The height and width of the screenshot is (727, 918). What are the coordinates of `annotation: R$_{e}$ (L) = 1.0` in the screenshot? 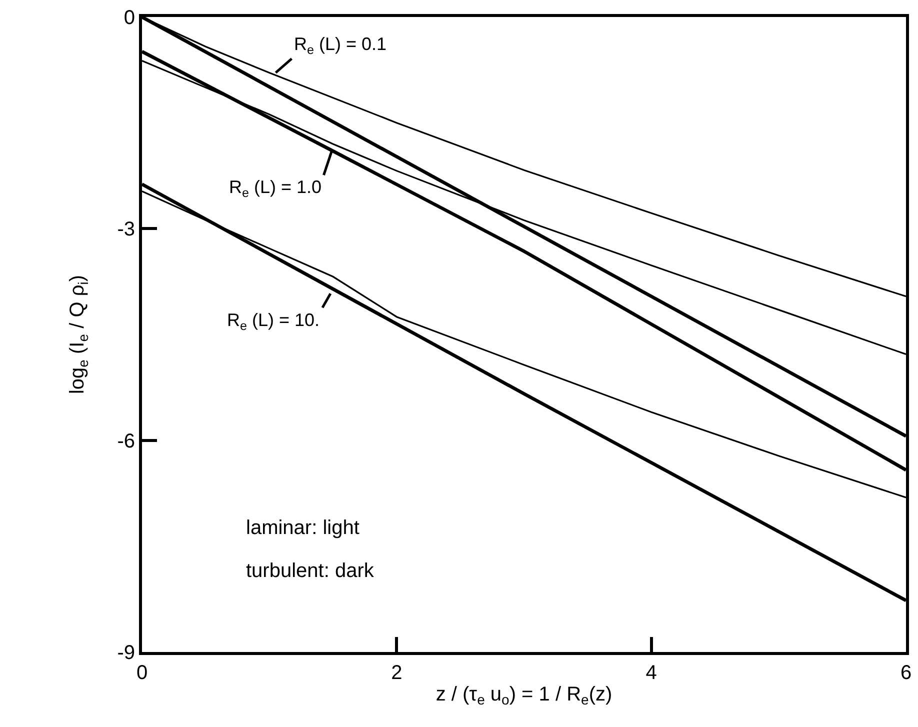 It's located at (275, 188).